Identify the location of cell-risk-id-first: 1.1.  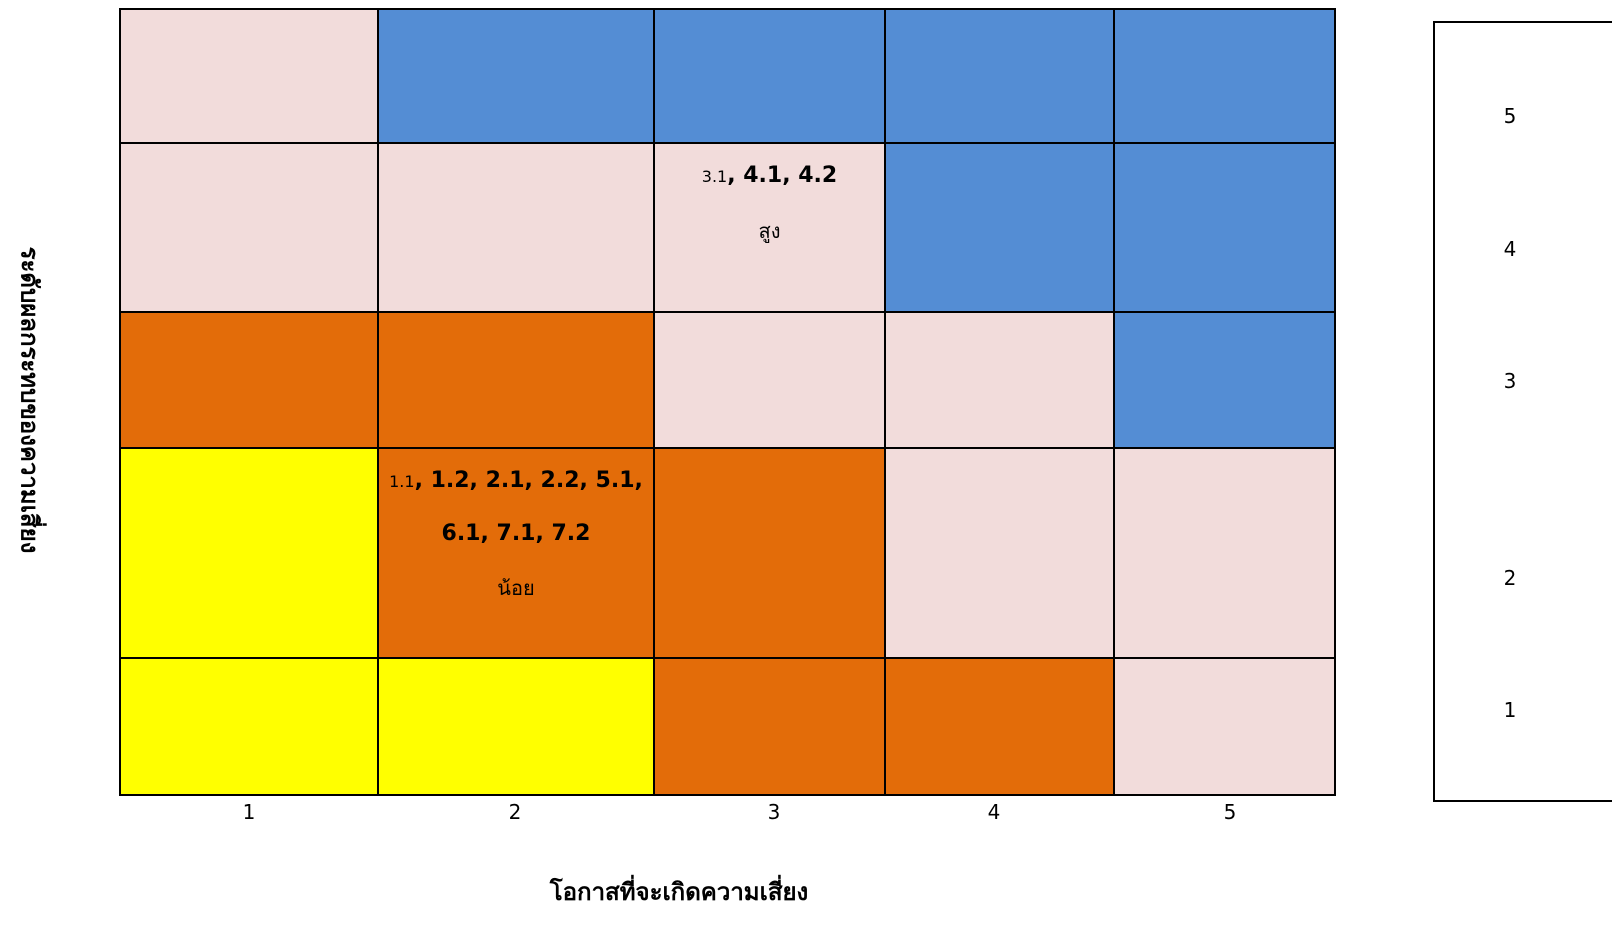
(402, 481).